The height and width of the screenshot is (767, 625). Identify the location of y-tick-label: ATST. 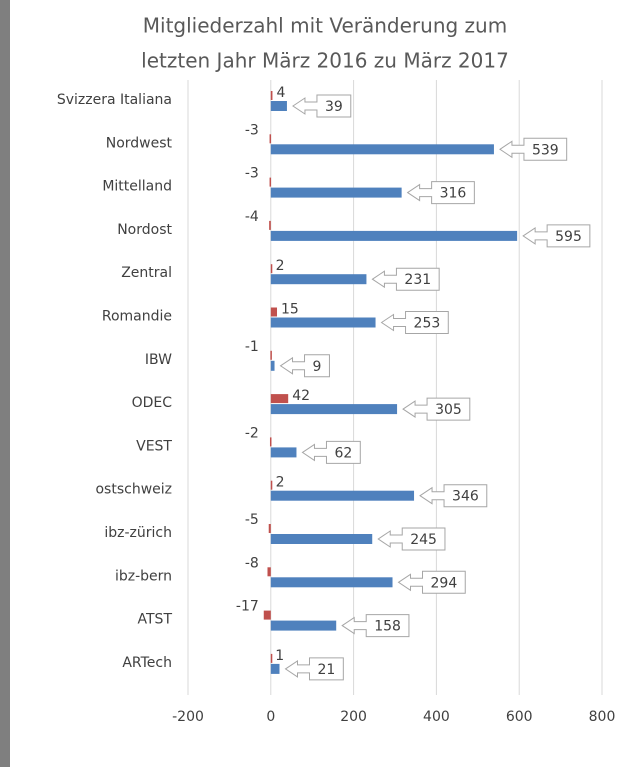
(155, 620).